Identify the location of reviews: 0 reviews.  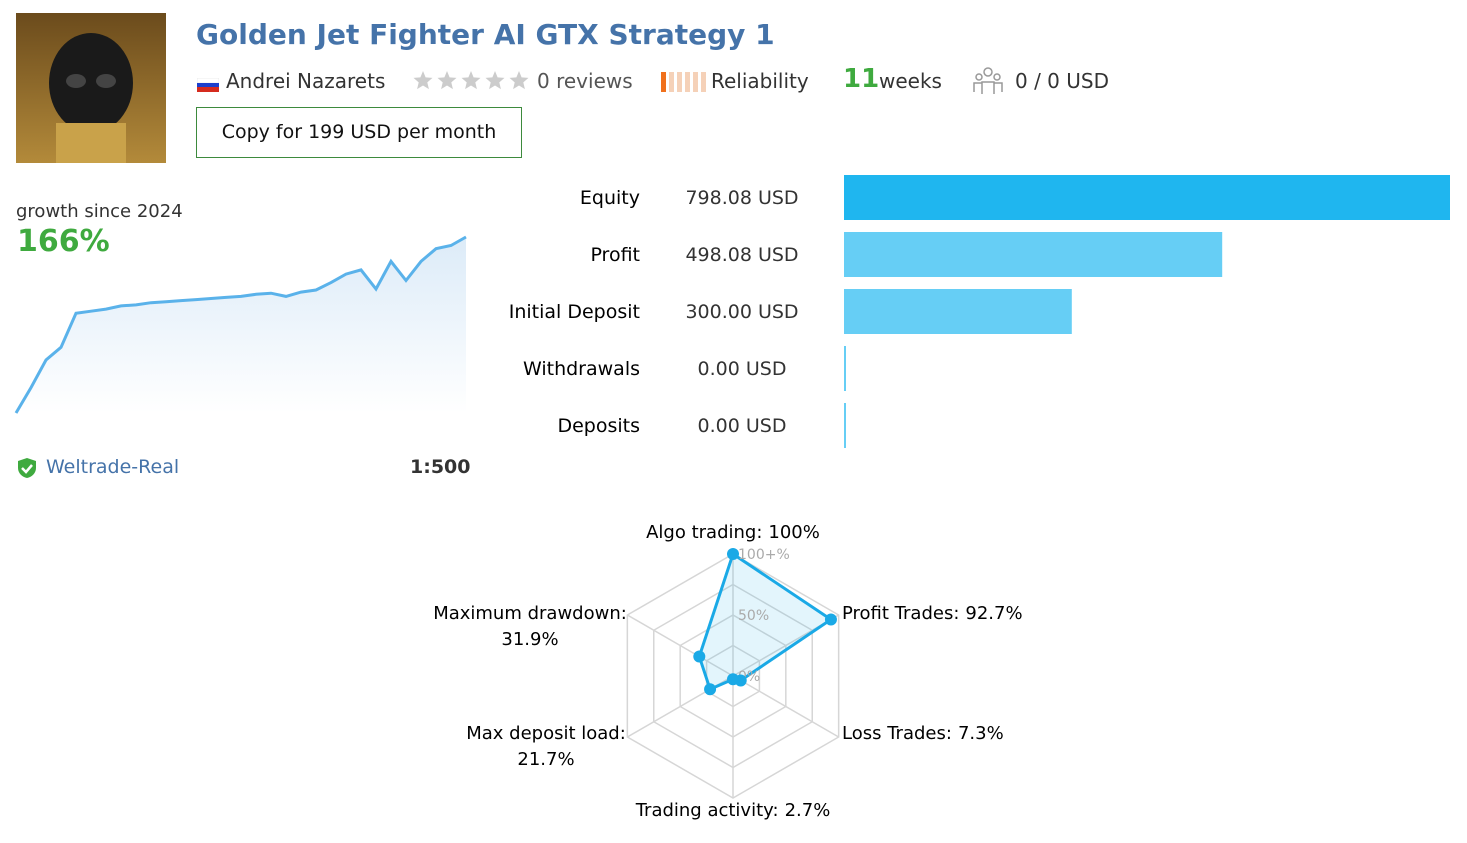
(585, 81).